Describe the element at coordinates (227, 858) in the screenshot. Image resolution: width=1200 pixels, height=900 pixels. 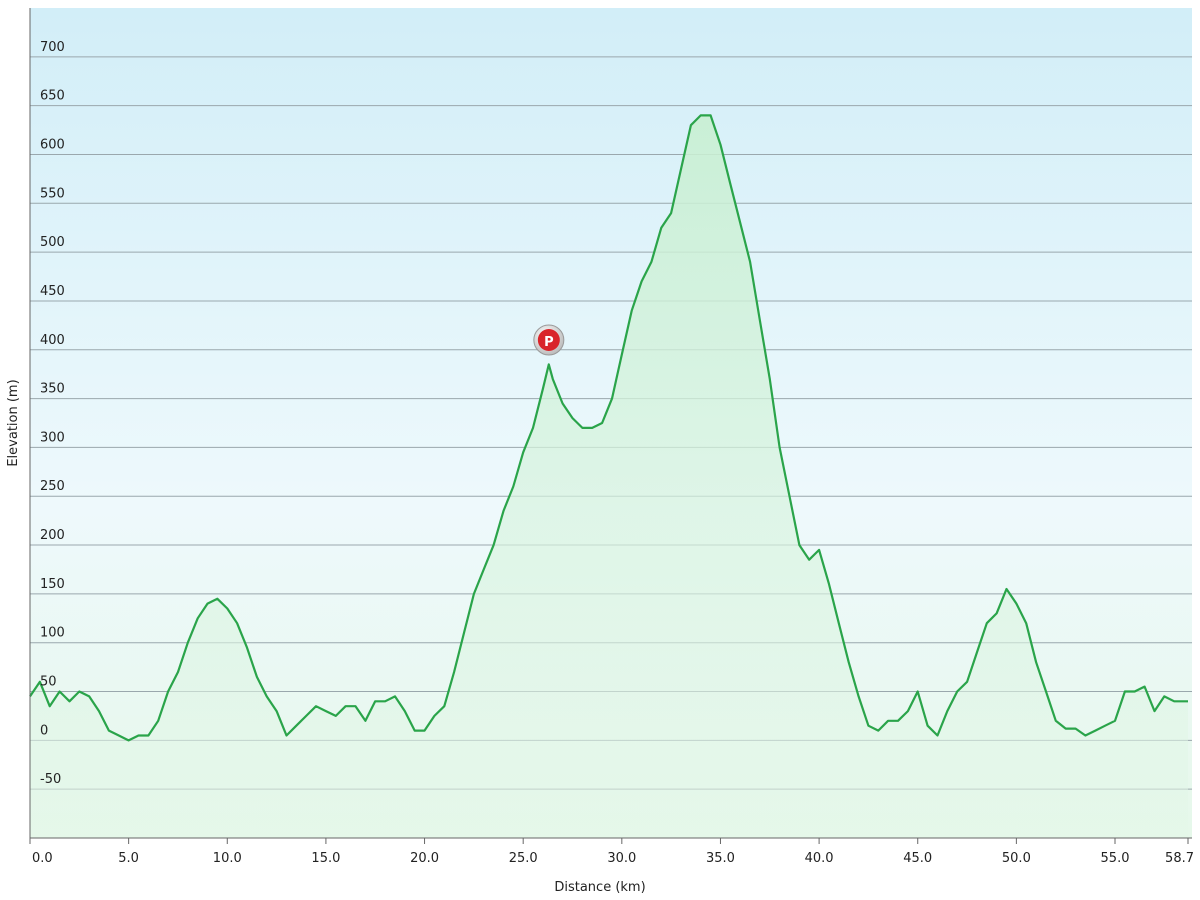
I see `x-tick-label: 10.0` at that location.